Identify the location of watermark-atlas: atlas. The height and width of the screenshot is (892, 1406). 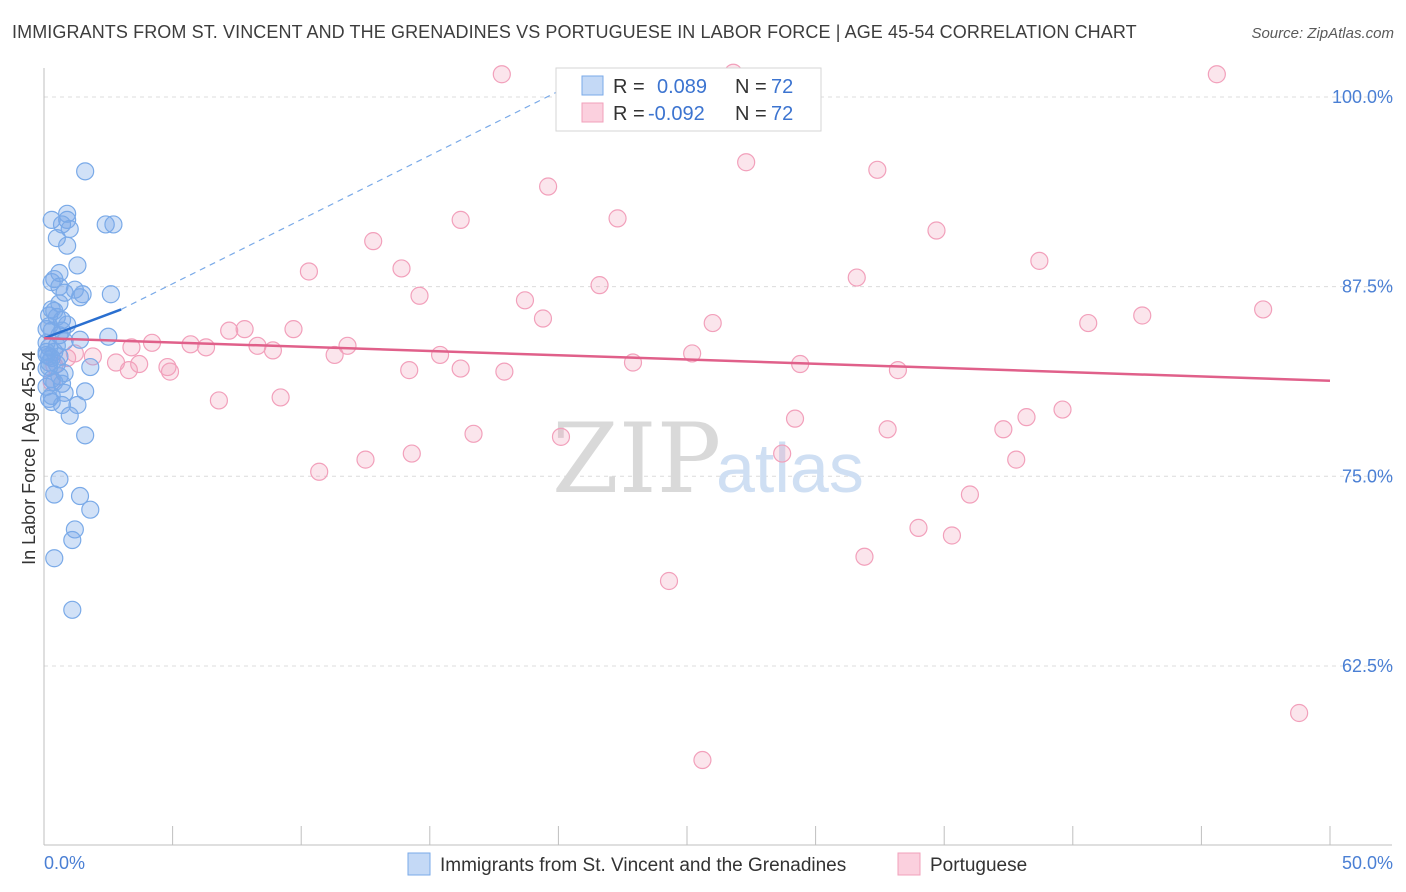
(790, 468).